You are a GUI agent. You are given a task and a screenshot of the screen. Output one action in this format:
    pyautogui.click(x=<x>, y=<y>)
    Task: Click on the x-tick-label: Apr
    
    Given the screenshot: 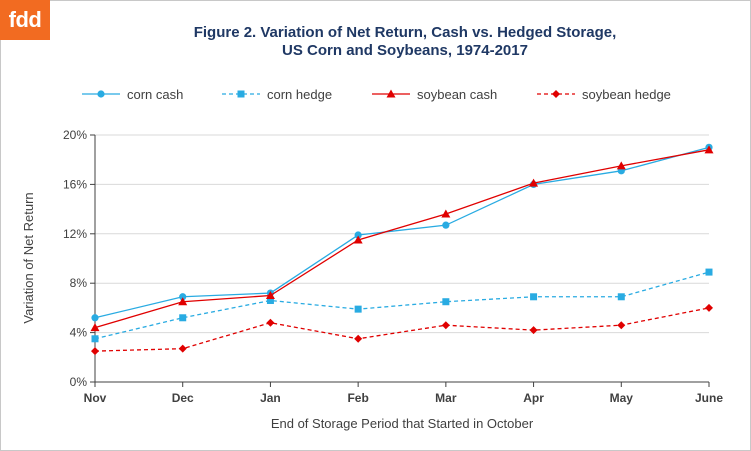 What is the action you would take?
    pyautogui.click(x=533, y=398)
    